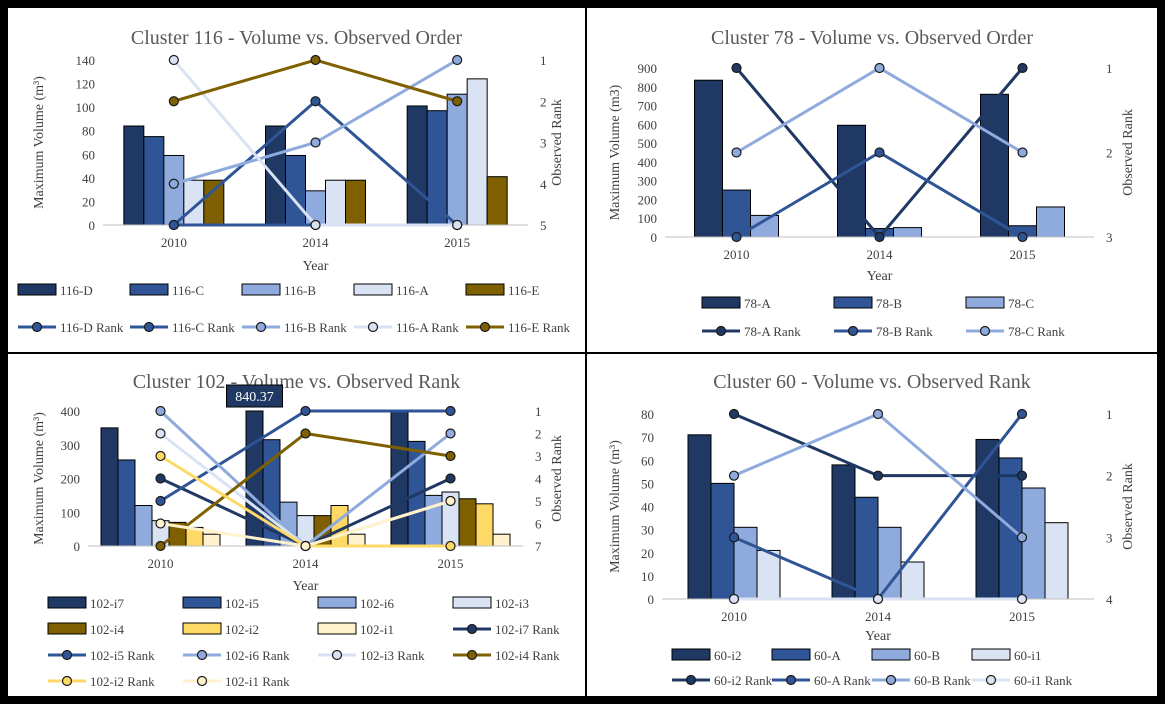  I want to click on legend-label: 60-A Rank, so click(842, 680).